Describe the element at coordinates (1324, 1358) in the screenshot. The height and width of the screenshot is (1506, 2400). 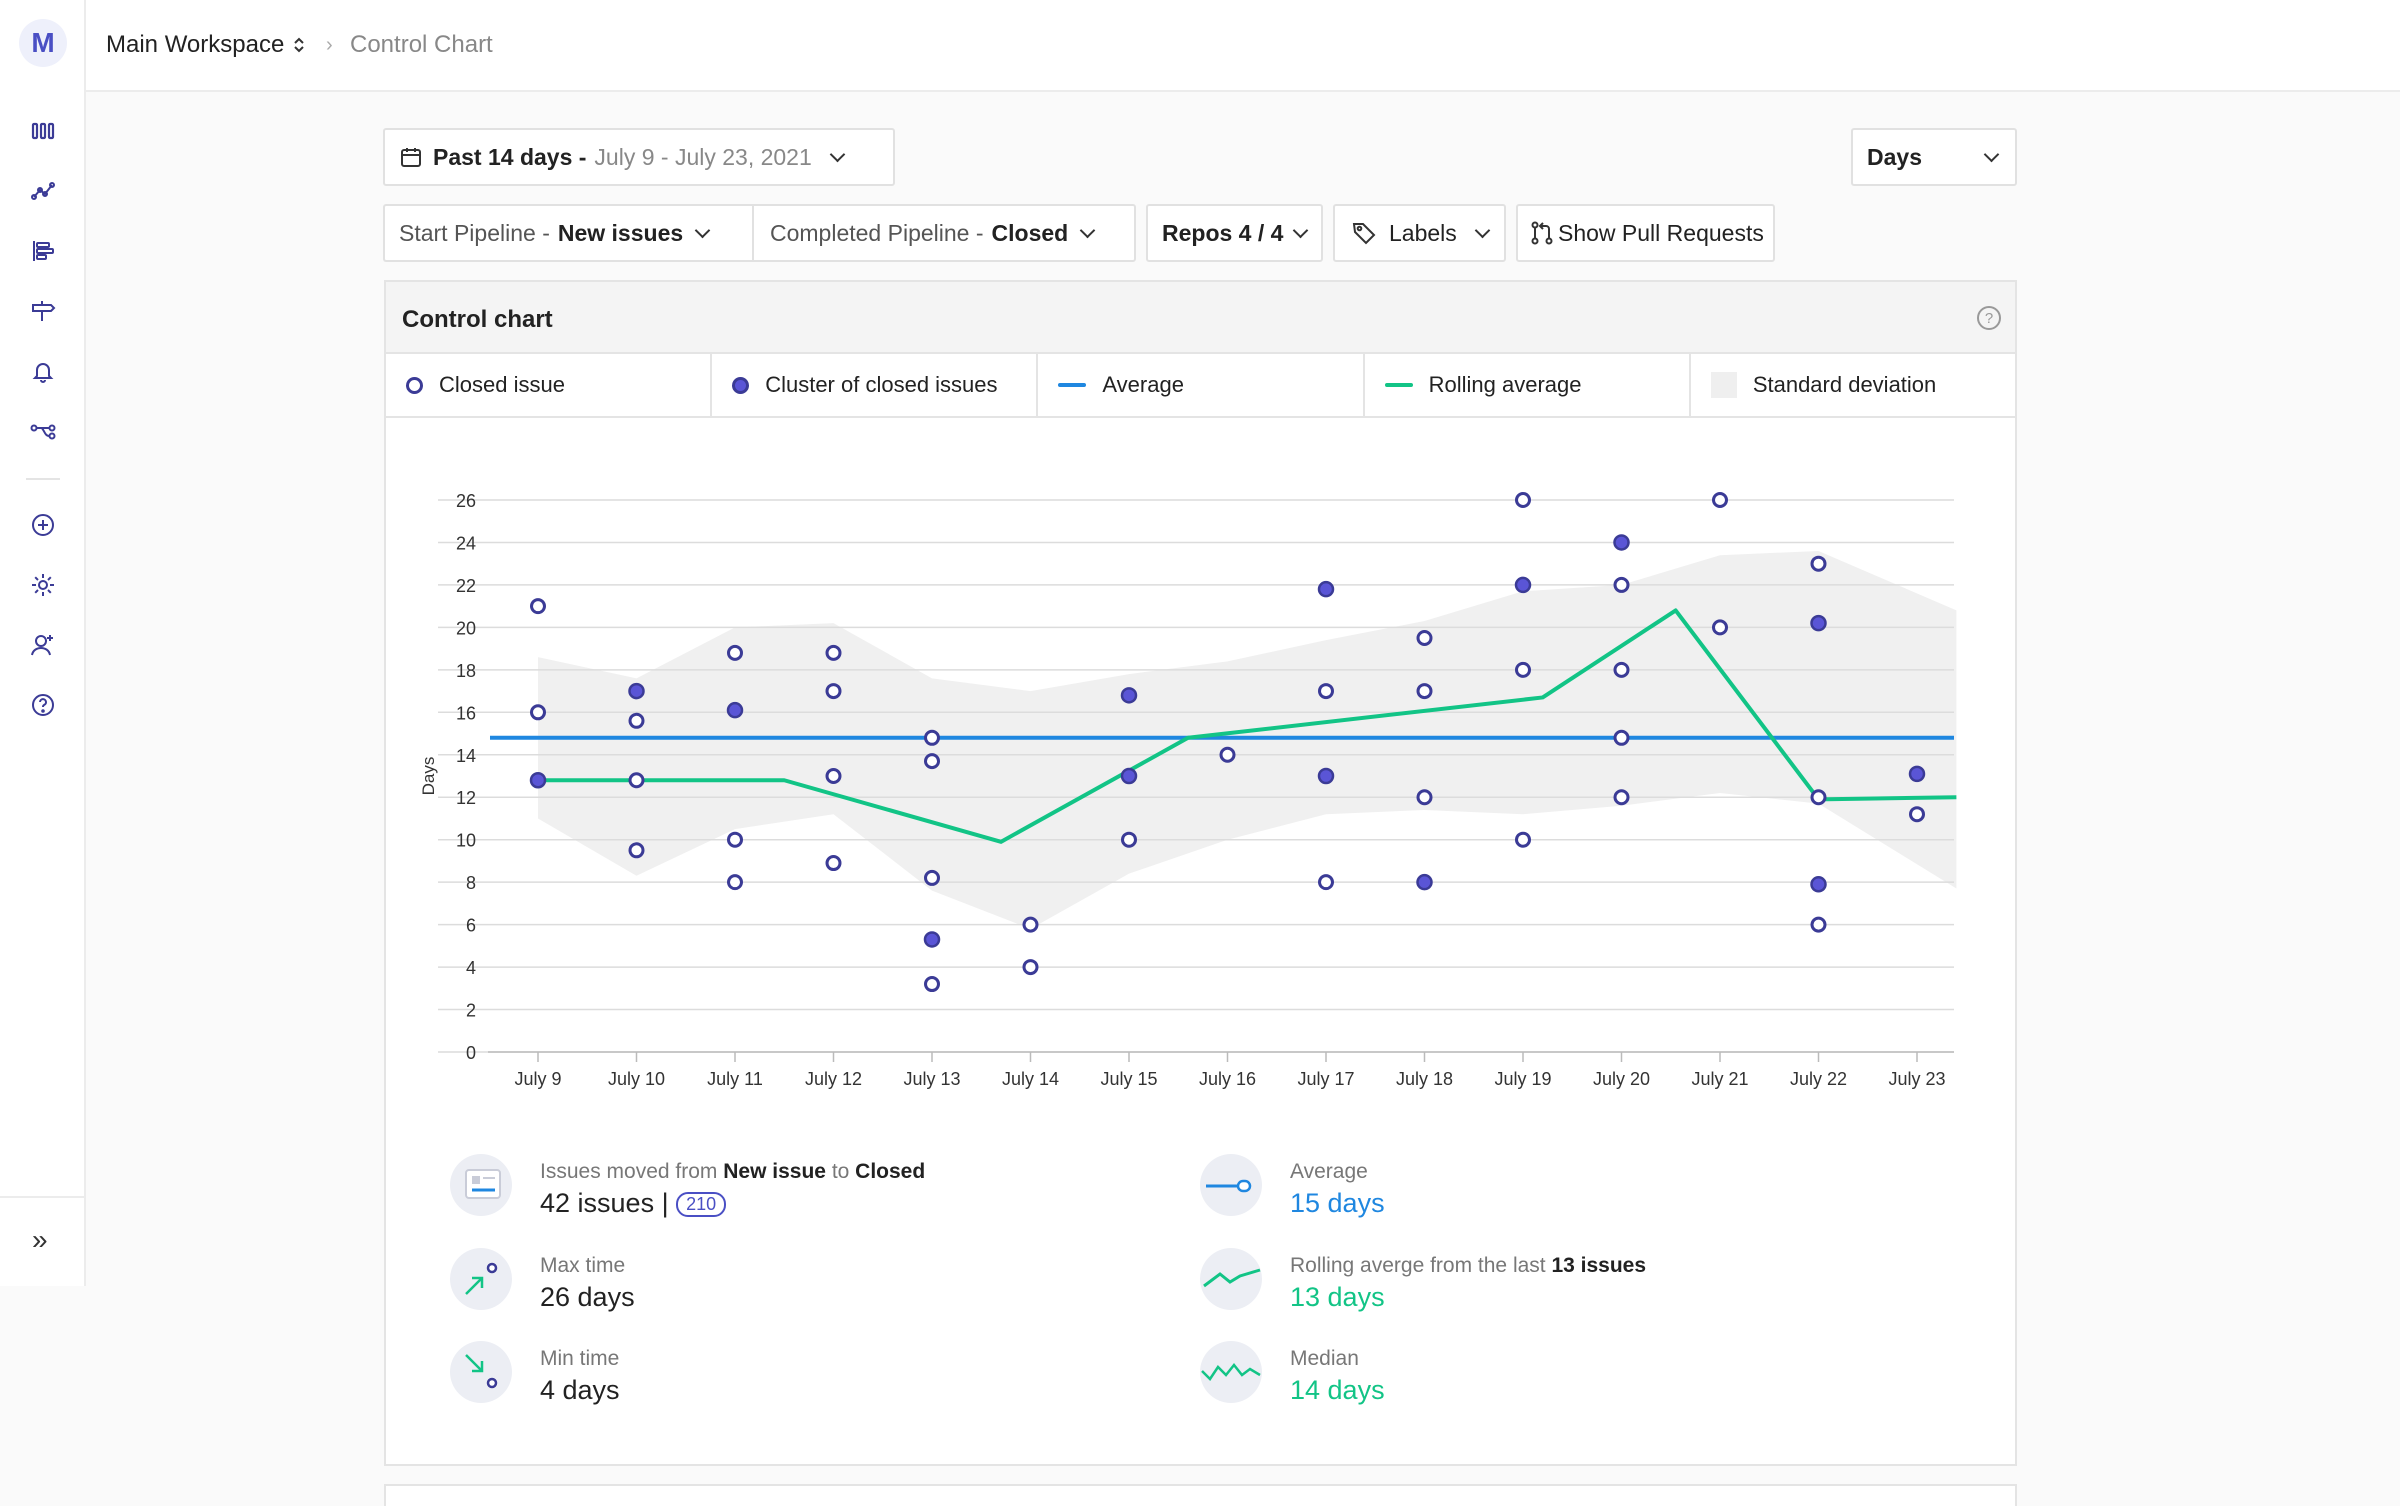
I see `stat-label: Median` at that location.